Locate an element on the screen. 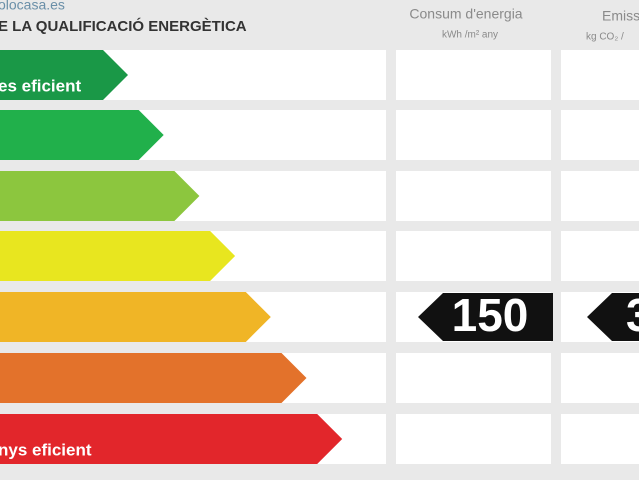 The image size is (639, 480). column-header: Emiss is located at coordinates (620, 16).